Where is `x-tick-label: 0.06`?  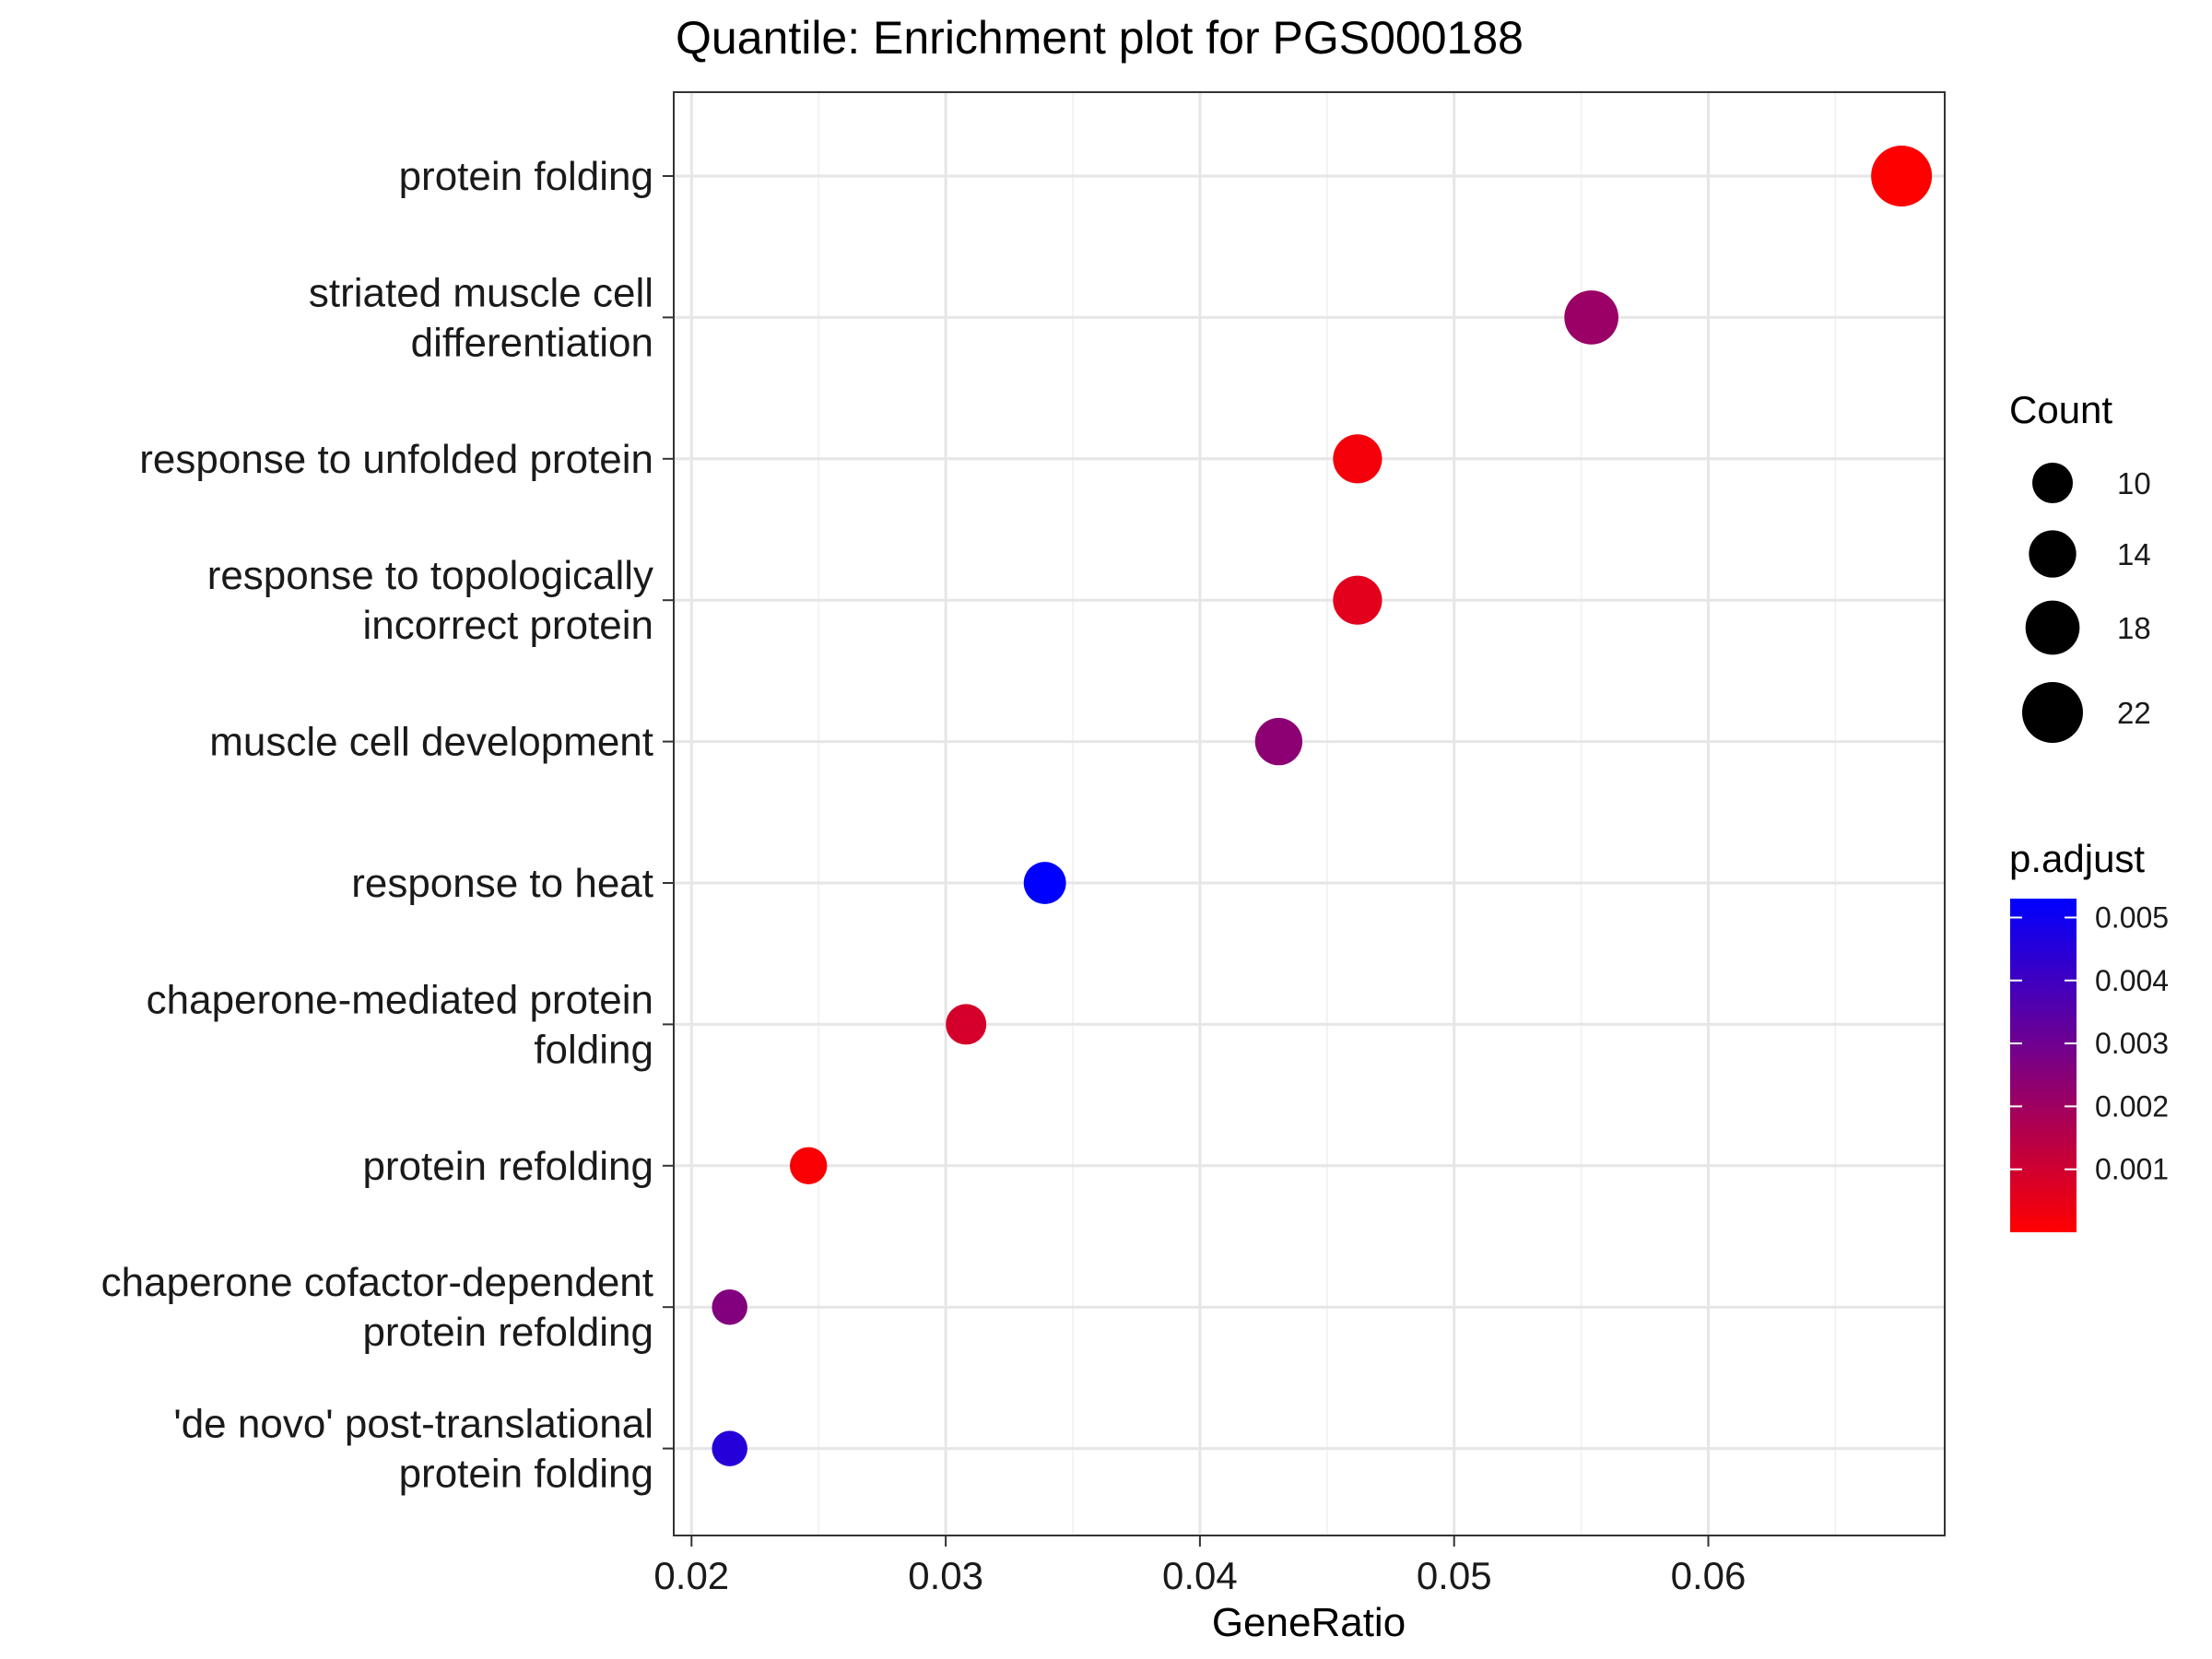
x-tick-label: 0.06 is located at coordinates (1709, 1575).